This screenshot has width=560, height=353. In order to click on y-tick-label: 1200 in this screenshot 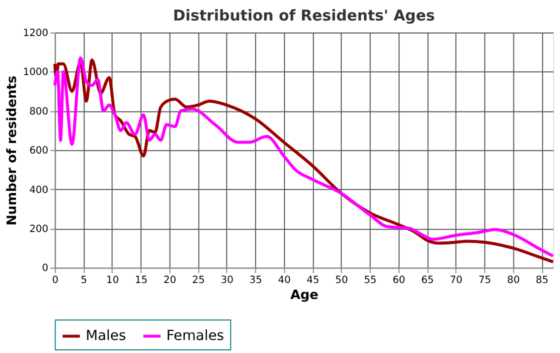, I will do `click(35, 34)`.